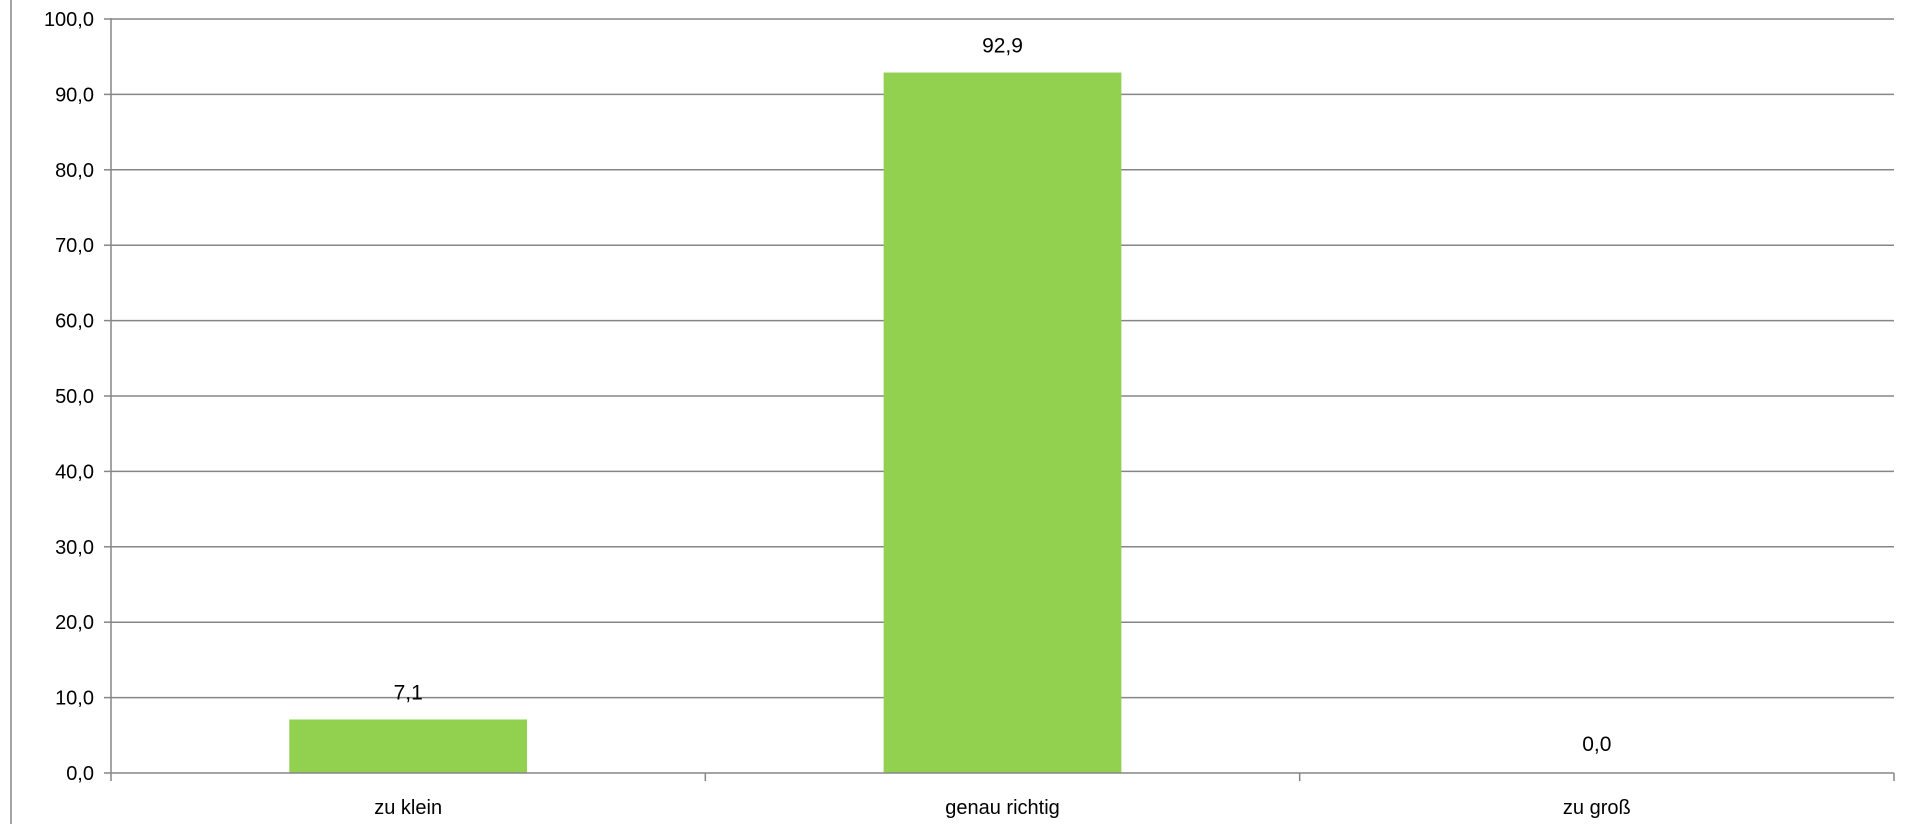 Image resolution: width=1919 pixels, height=824 pixels. What do you see at coordinates (1002, 46) in the screenshot?
I see `data-label: 92,9` at bounding box center [1002, 46].